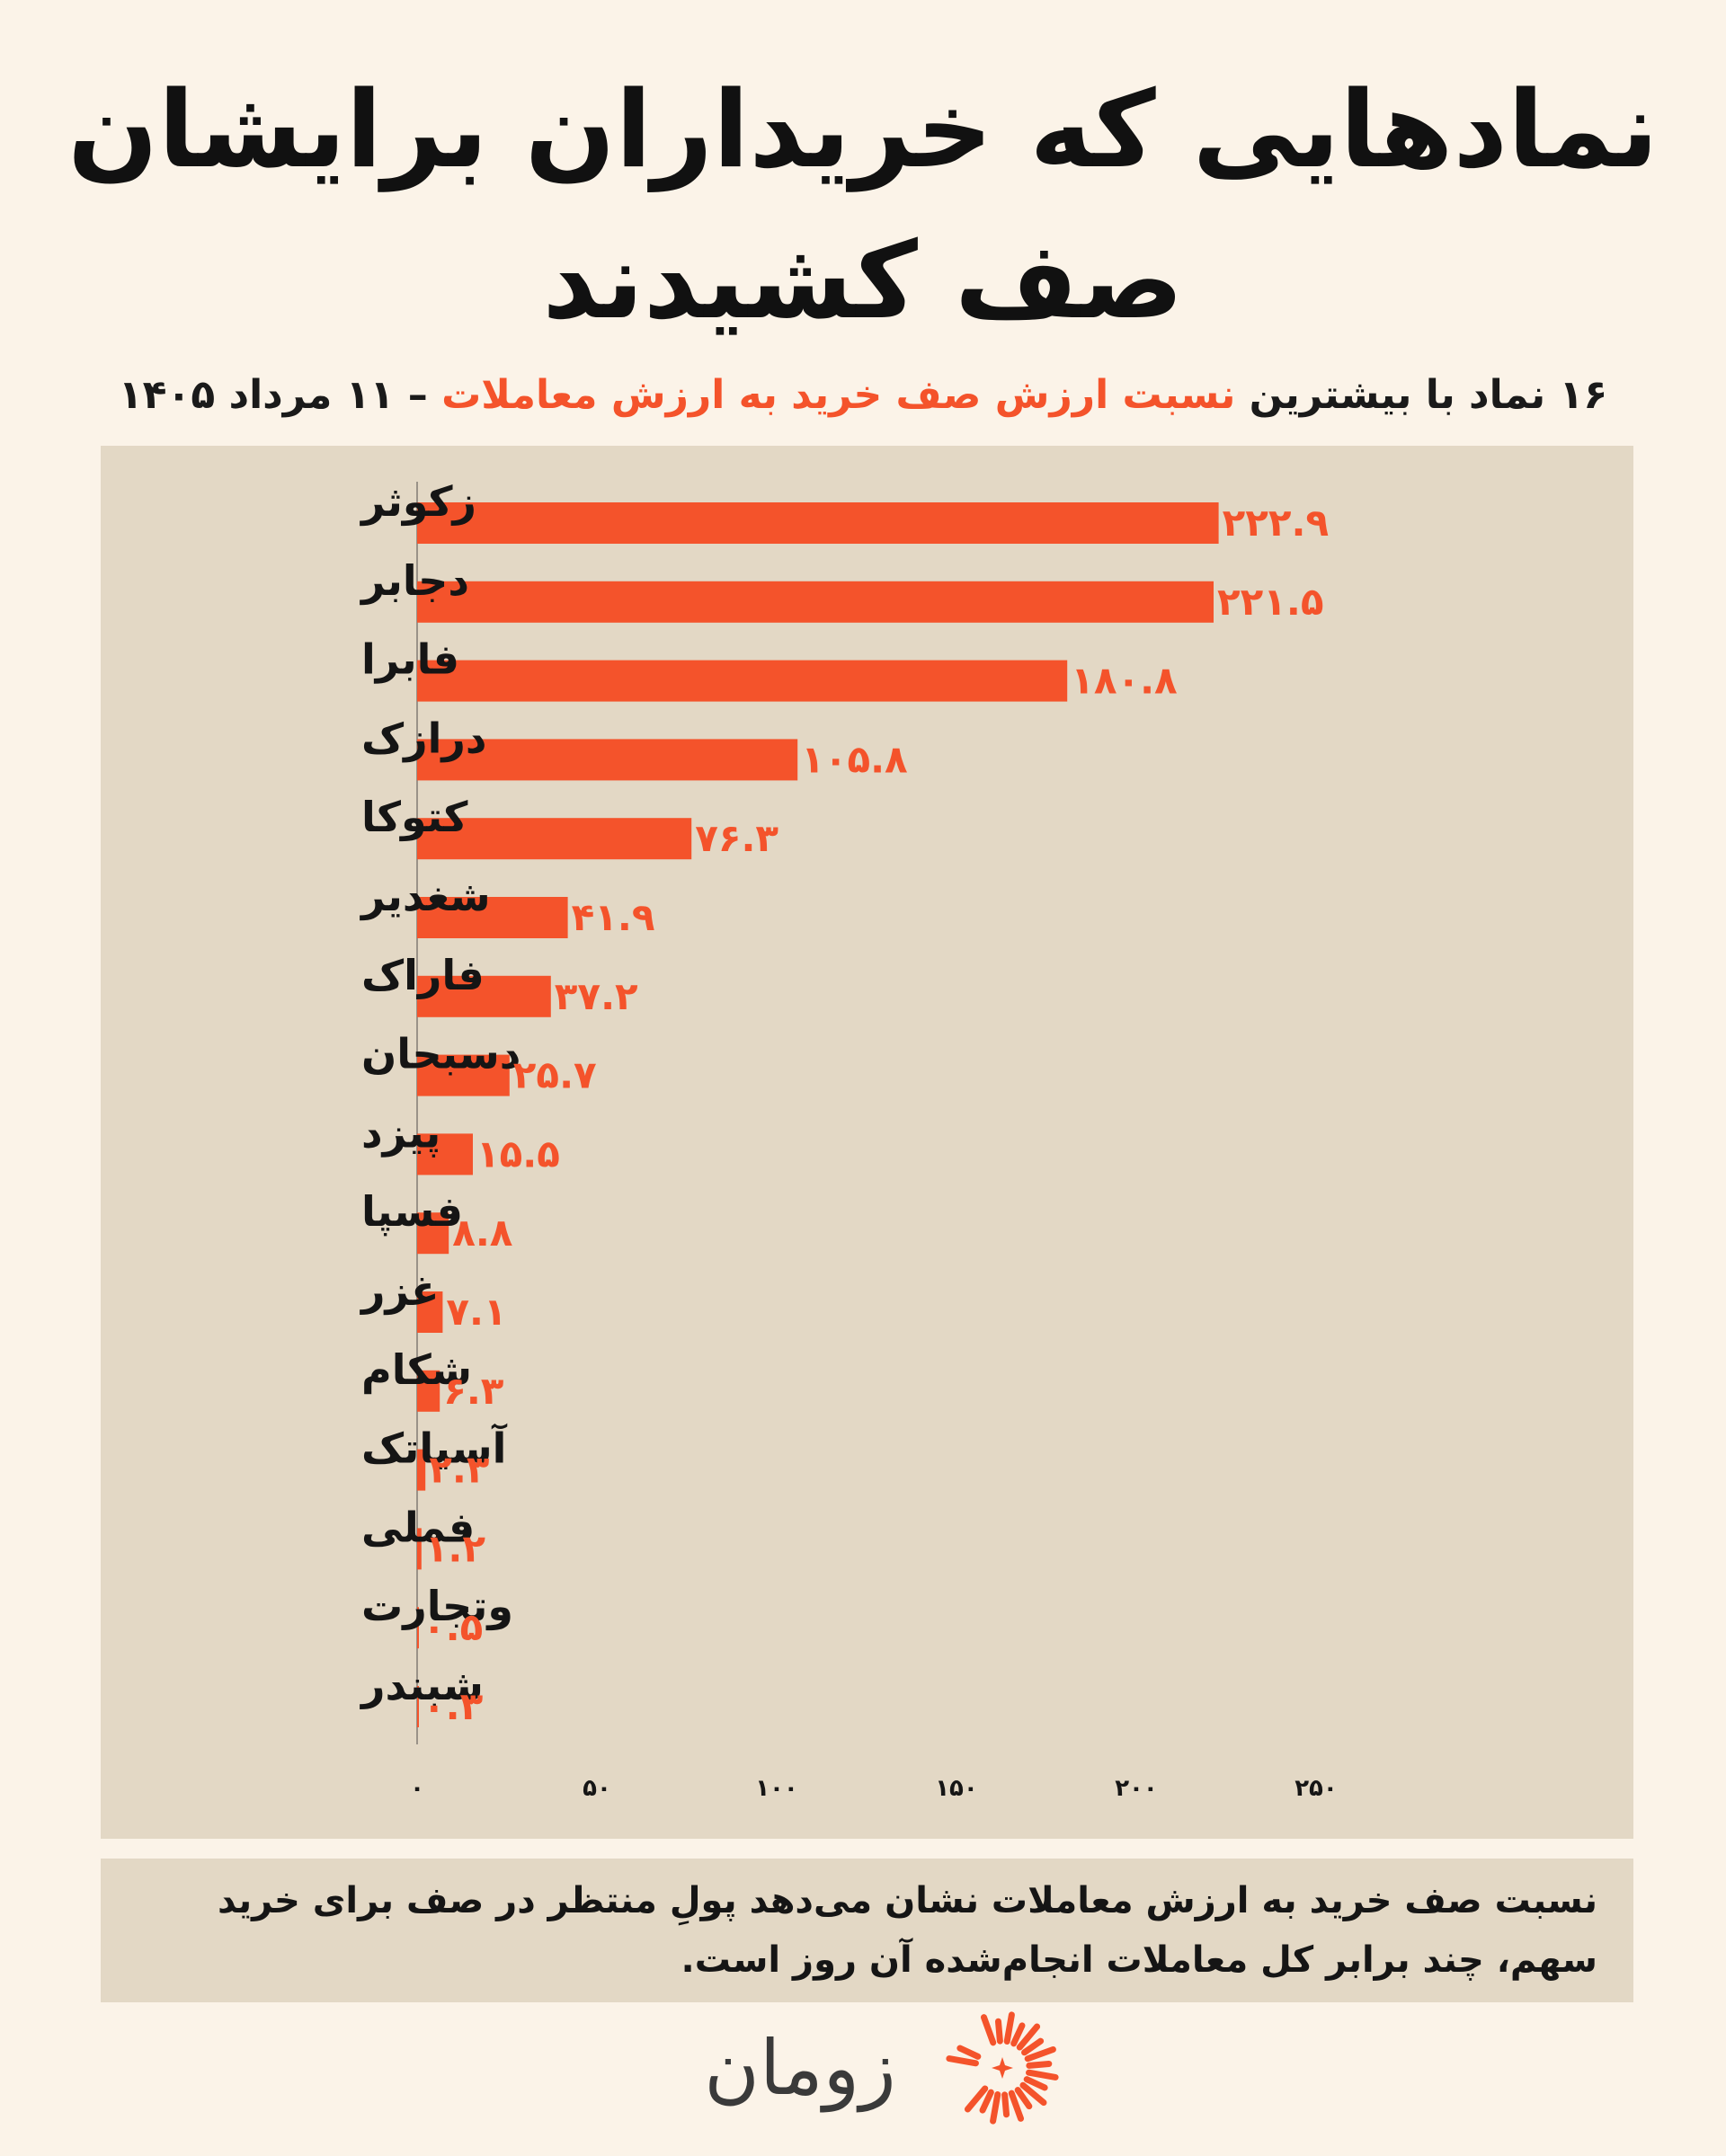 This screenshot has height=2156, width=1726. I want to click on category-label: شبندر, so click(422, 1685).